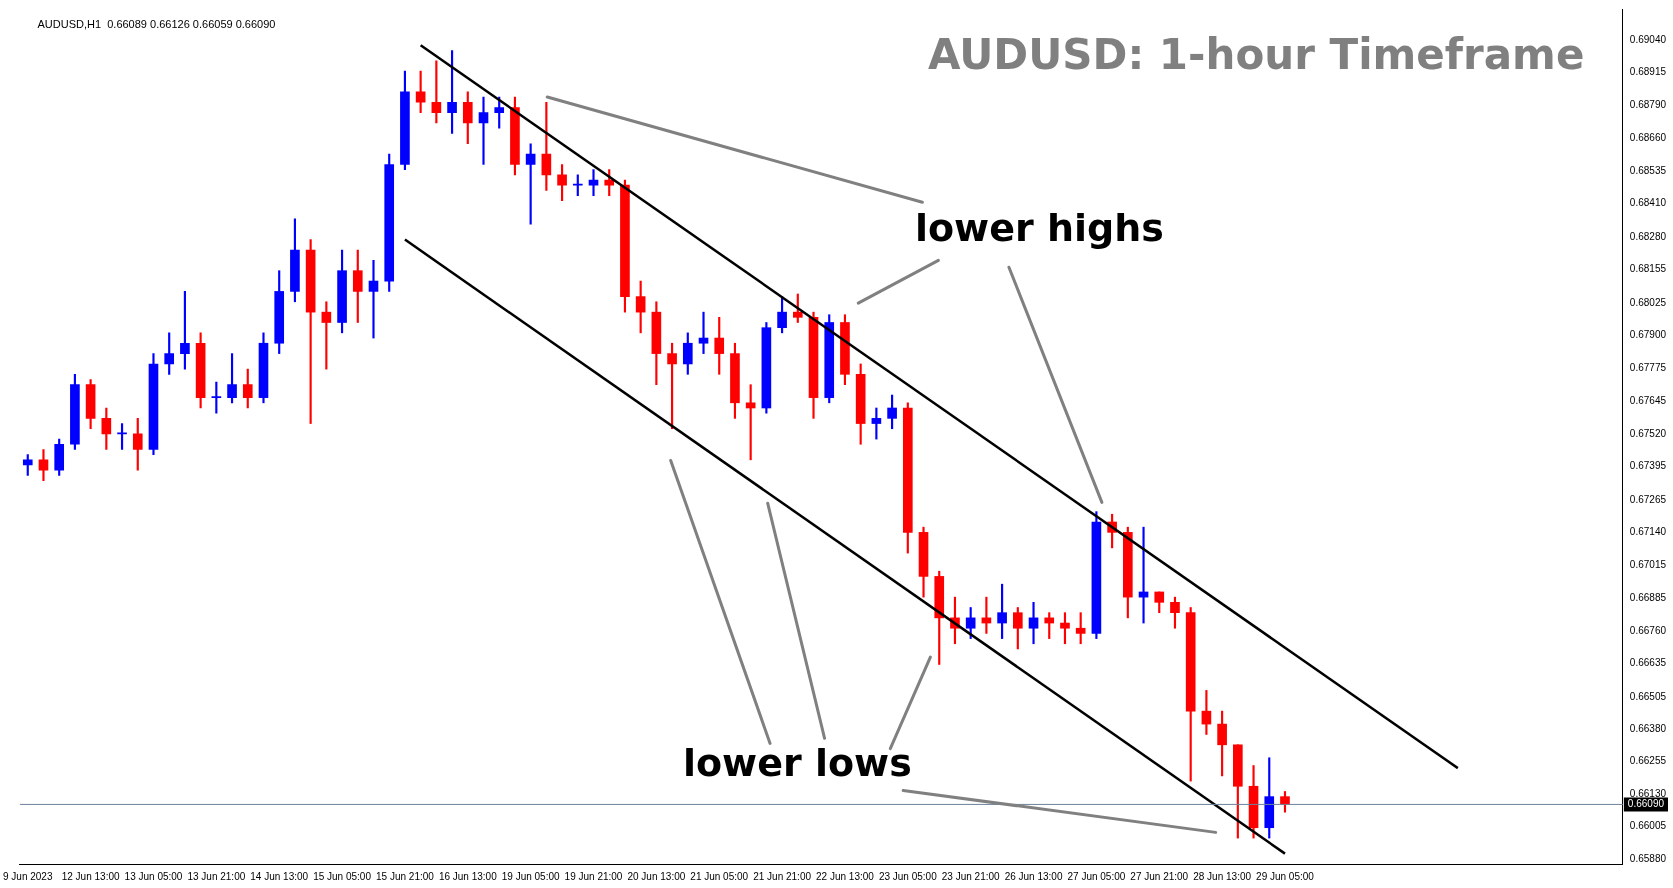 This screenshot has height=888, width=1673. I want to click on y-tick-label: 0.67015, so click(1648, 564).